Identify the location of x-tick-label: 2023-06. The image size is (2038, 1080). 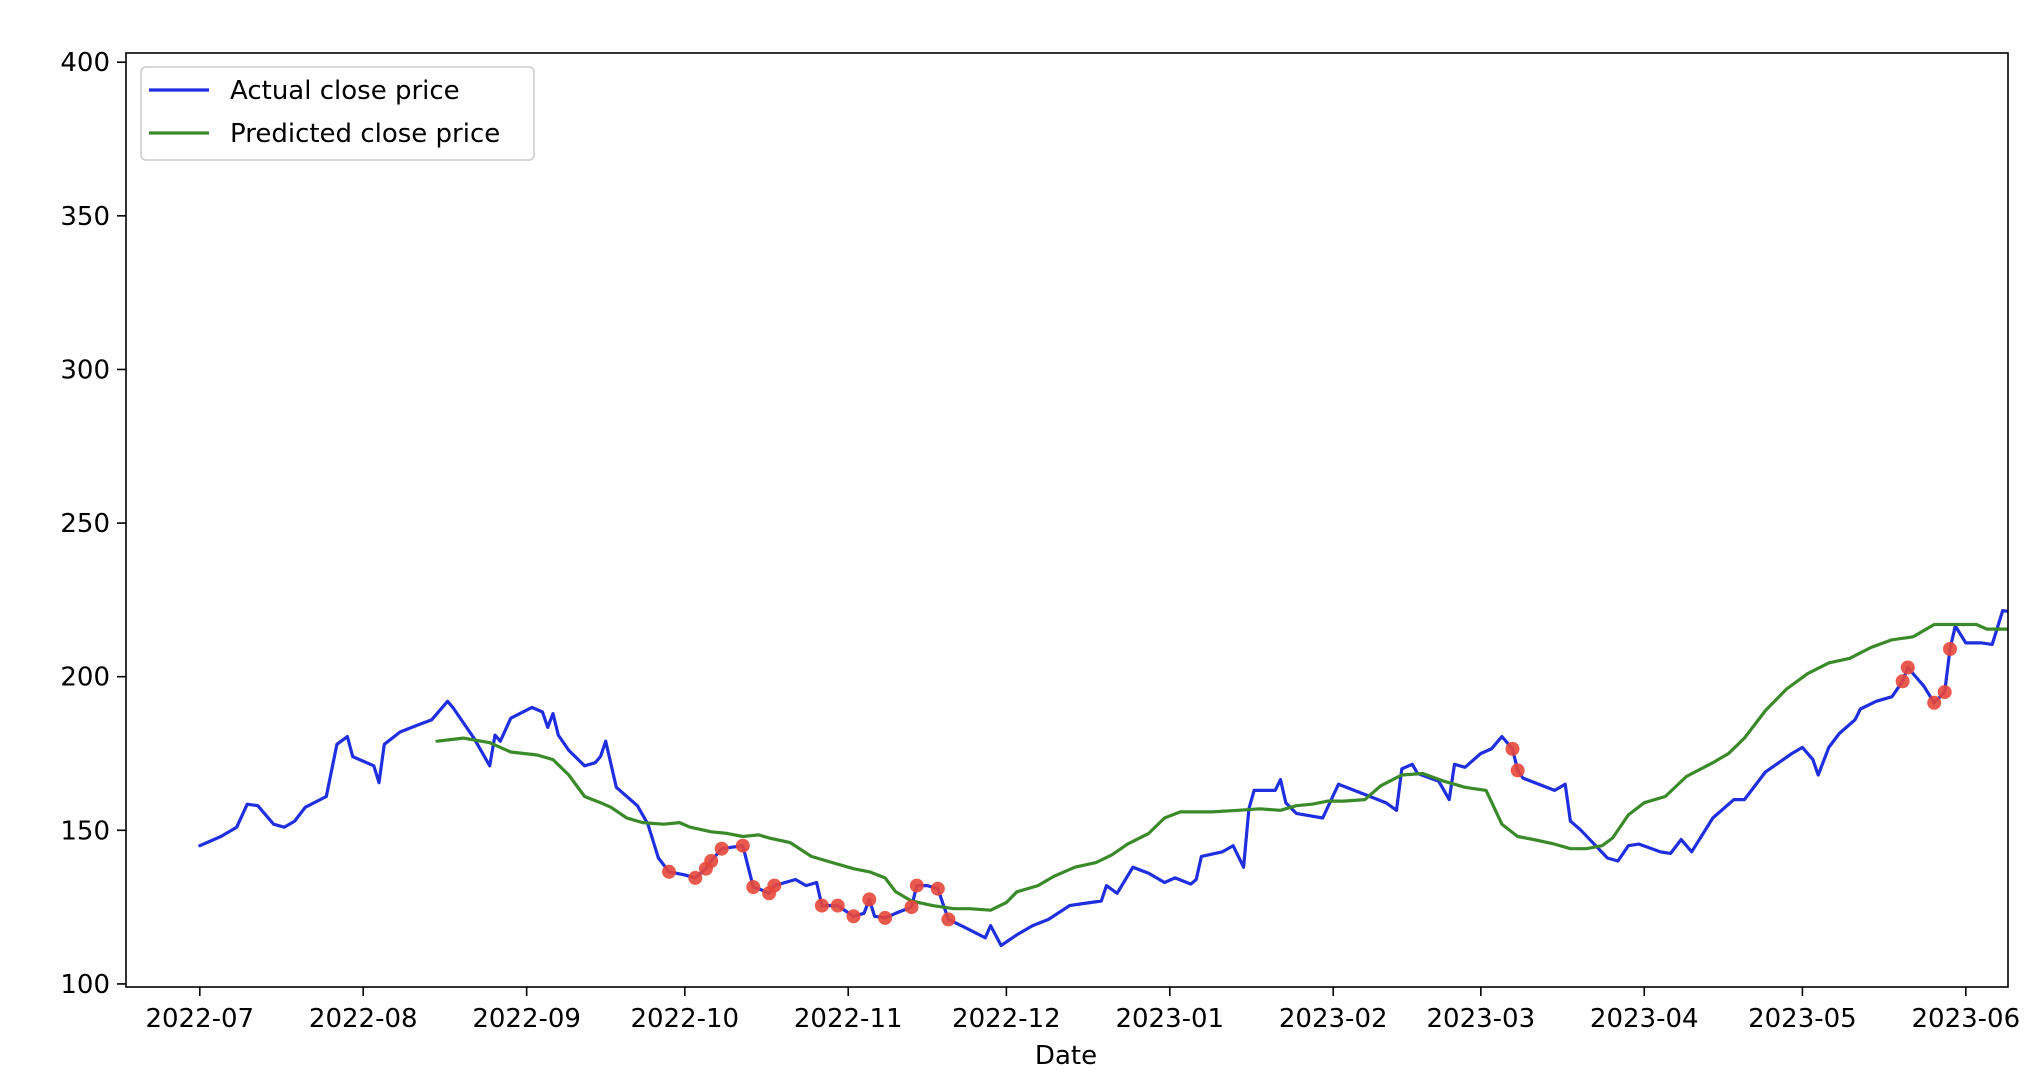
(1966, 1019).